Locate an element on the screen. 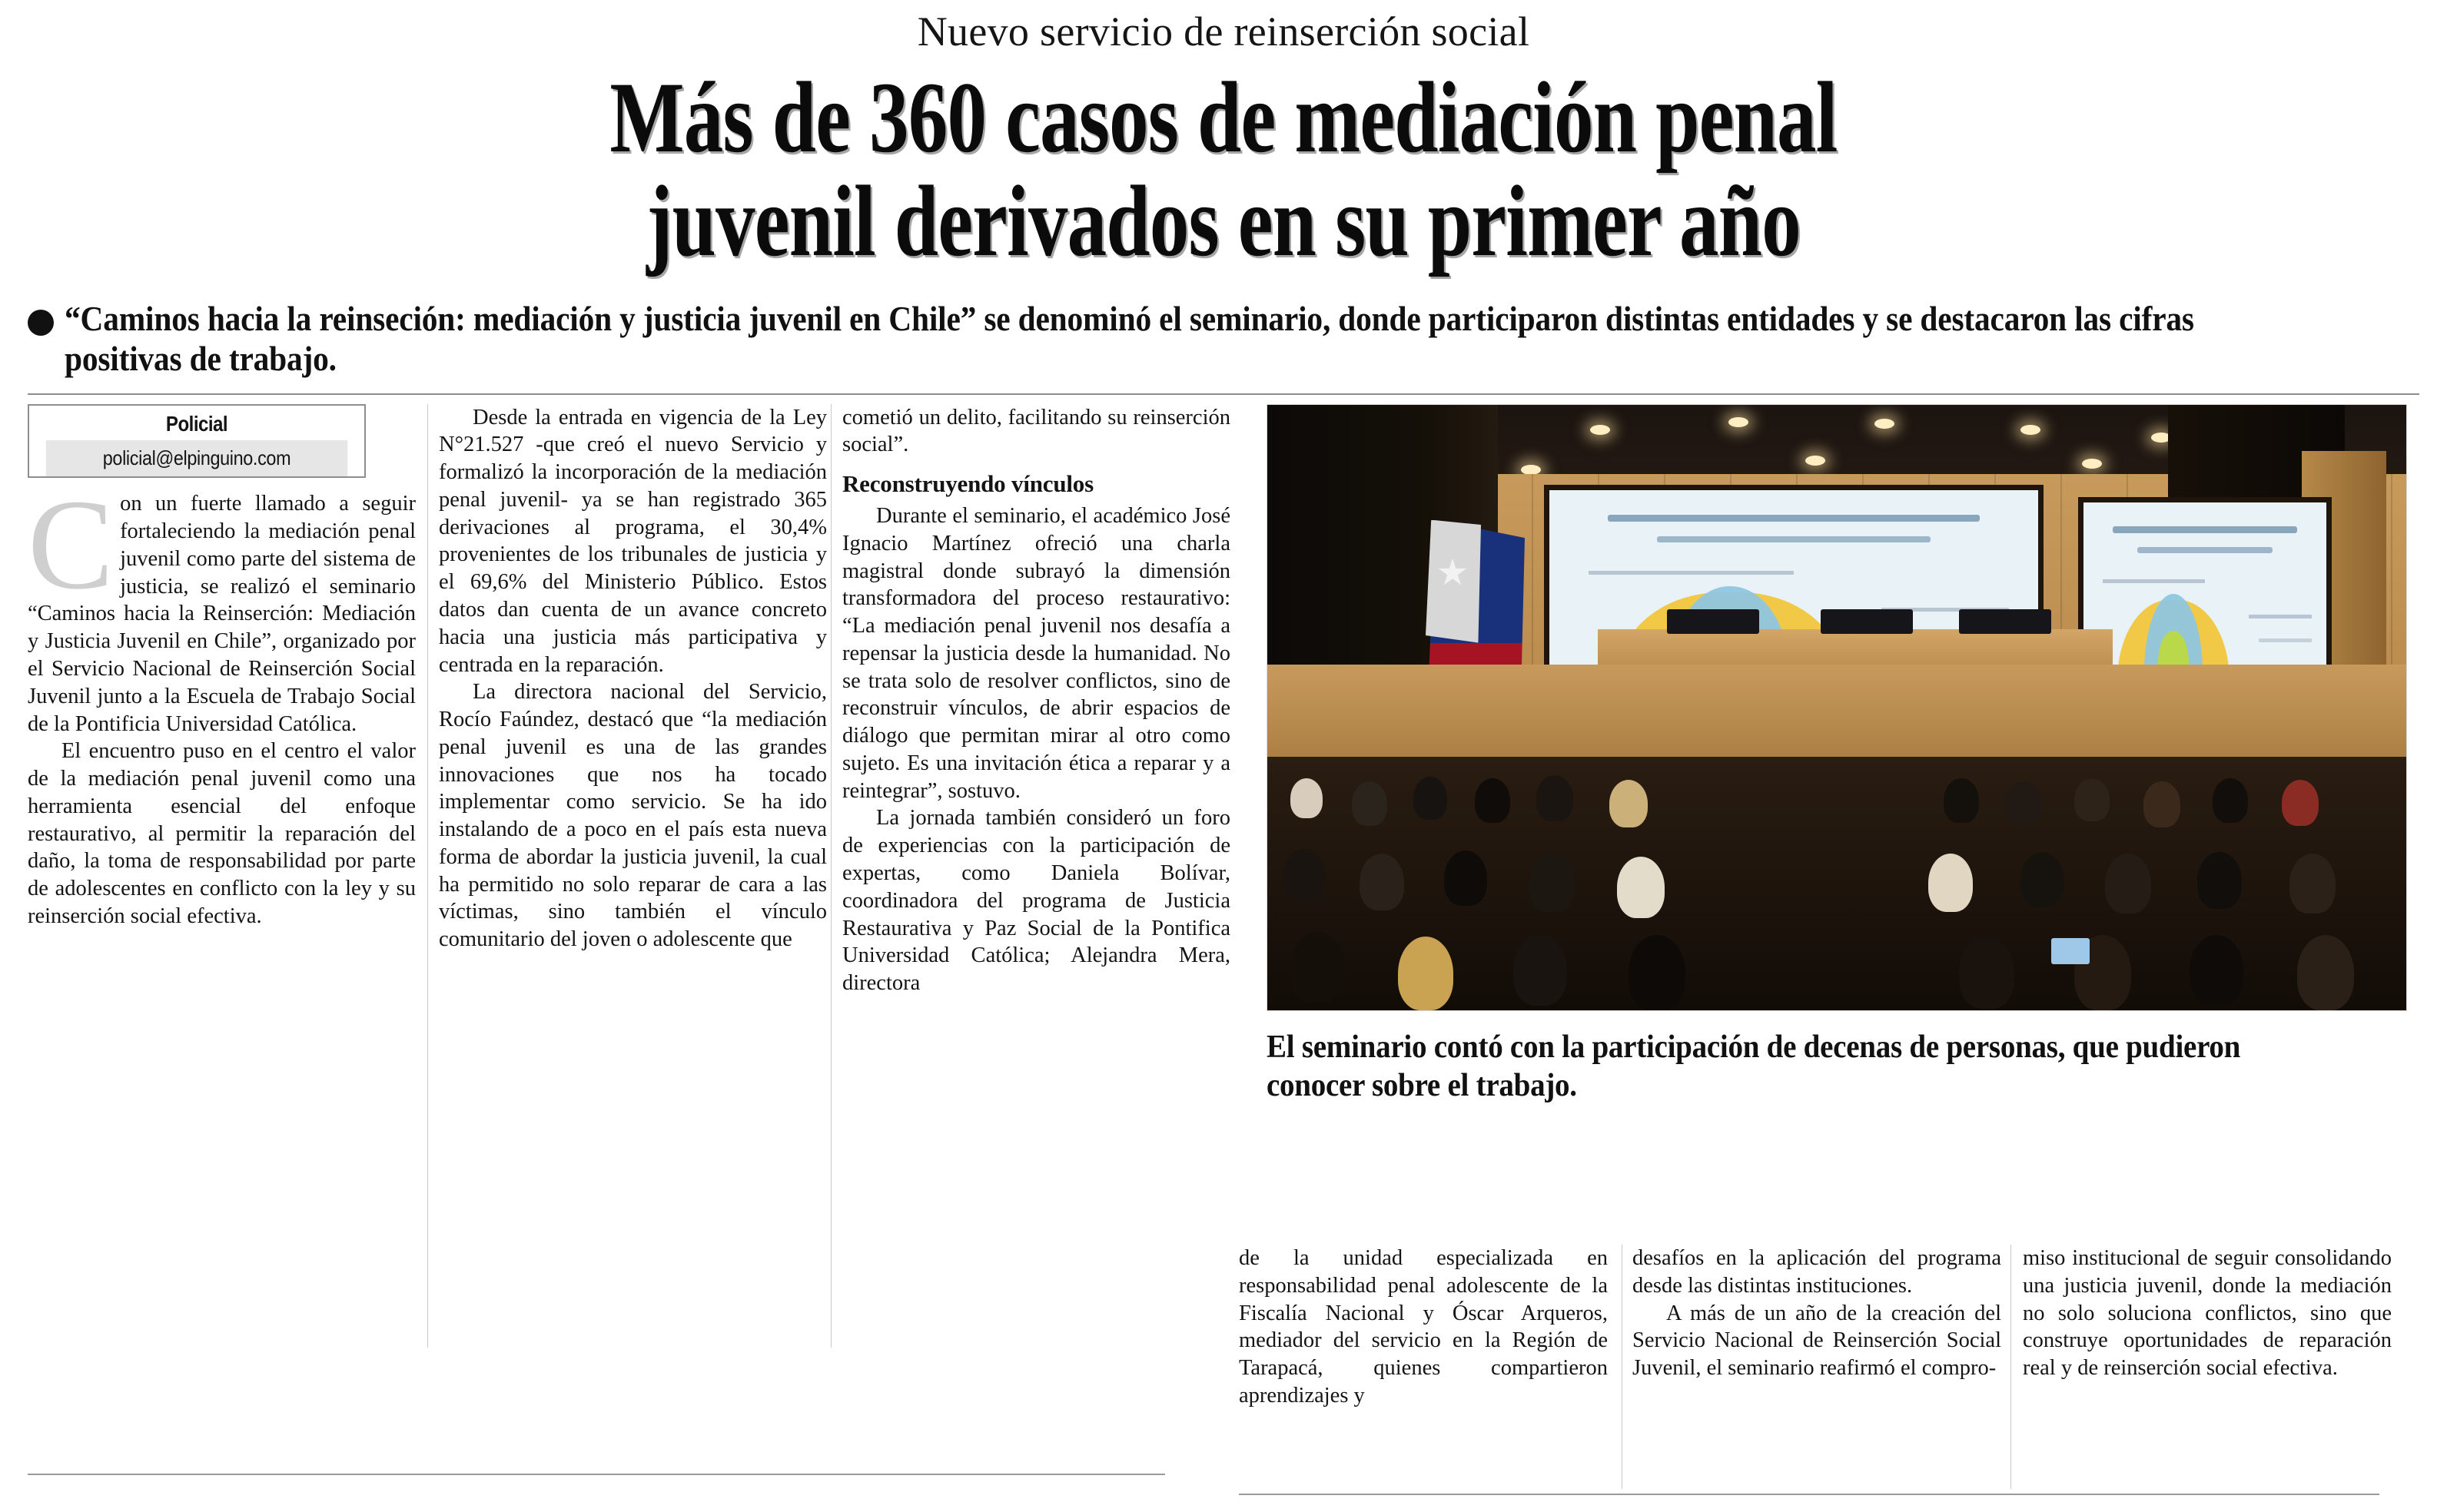 This screenshot has height=1512, width=2447. byline-email: policial@elpinguino.com is located at coordinates (196, 458).